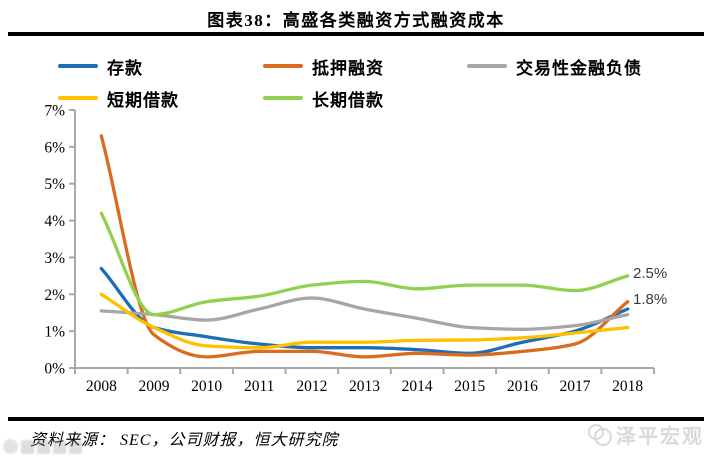  I want to click on brand-name: 泽平宏观, so click(660, 437).